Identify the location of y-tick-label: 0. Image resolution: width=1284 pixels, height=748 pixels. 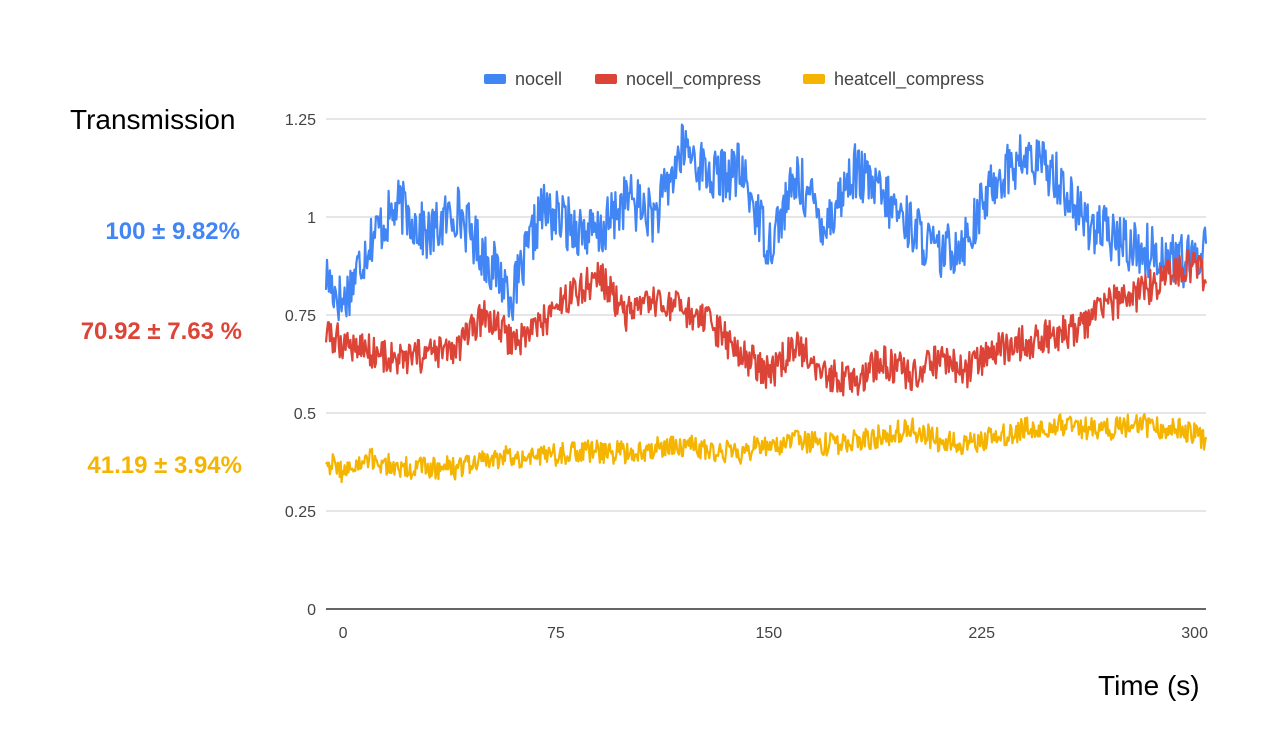
(311, 610).